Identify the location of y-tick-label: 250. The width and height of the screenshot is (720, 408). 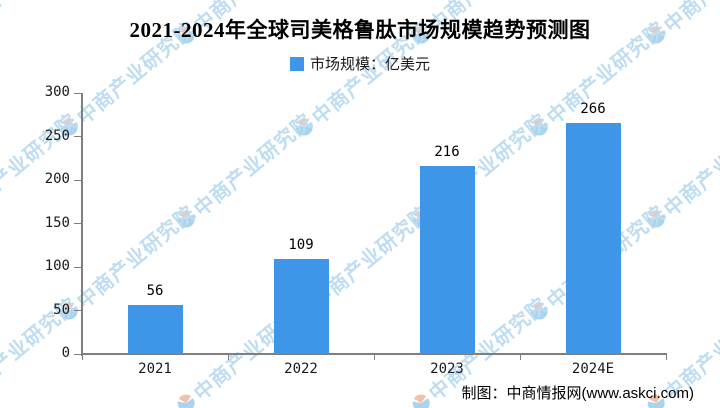
(57, 135).